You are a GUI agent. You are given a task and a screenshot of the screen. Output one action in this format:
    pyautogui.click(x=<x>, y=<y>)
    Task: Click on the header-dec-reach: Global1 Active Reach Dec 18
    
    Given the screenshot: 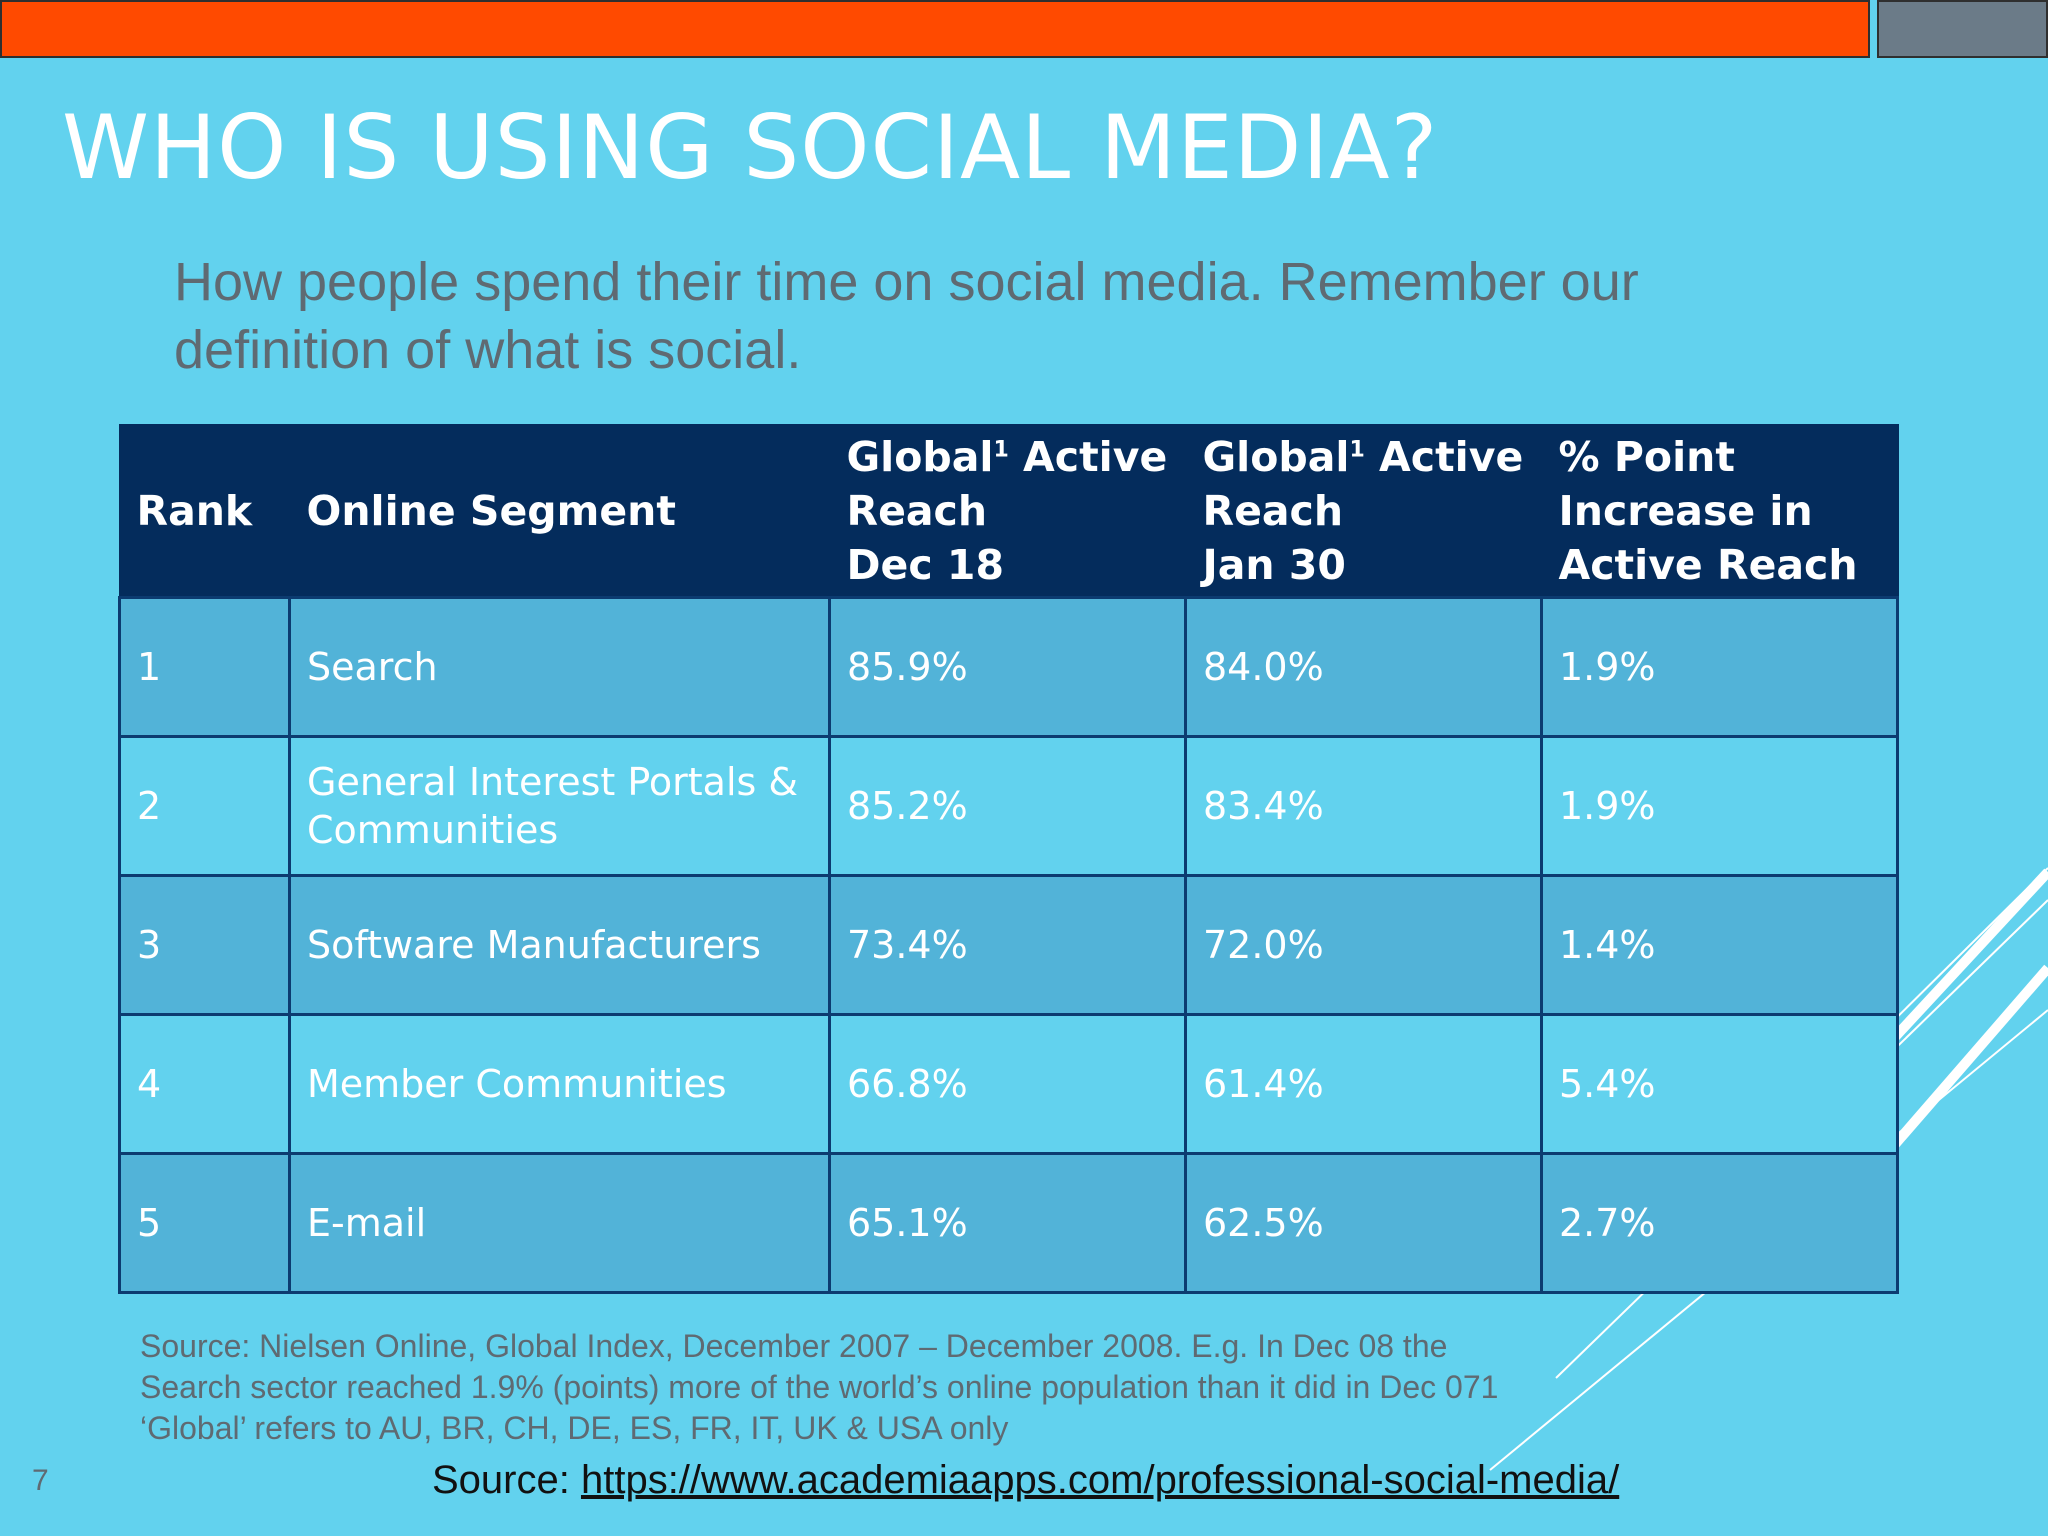 What is the action you would take?
    pyautogui.click(x=1007, y=511)
    